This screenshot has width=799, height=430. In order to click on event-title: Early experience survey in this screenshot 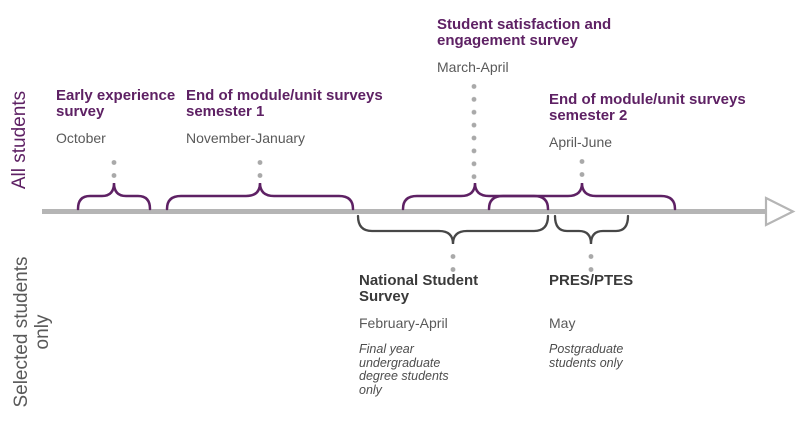, I will do `click(116, 103)`.